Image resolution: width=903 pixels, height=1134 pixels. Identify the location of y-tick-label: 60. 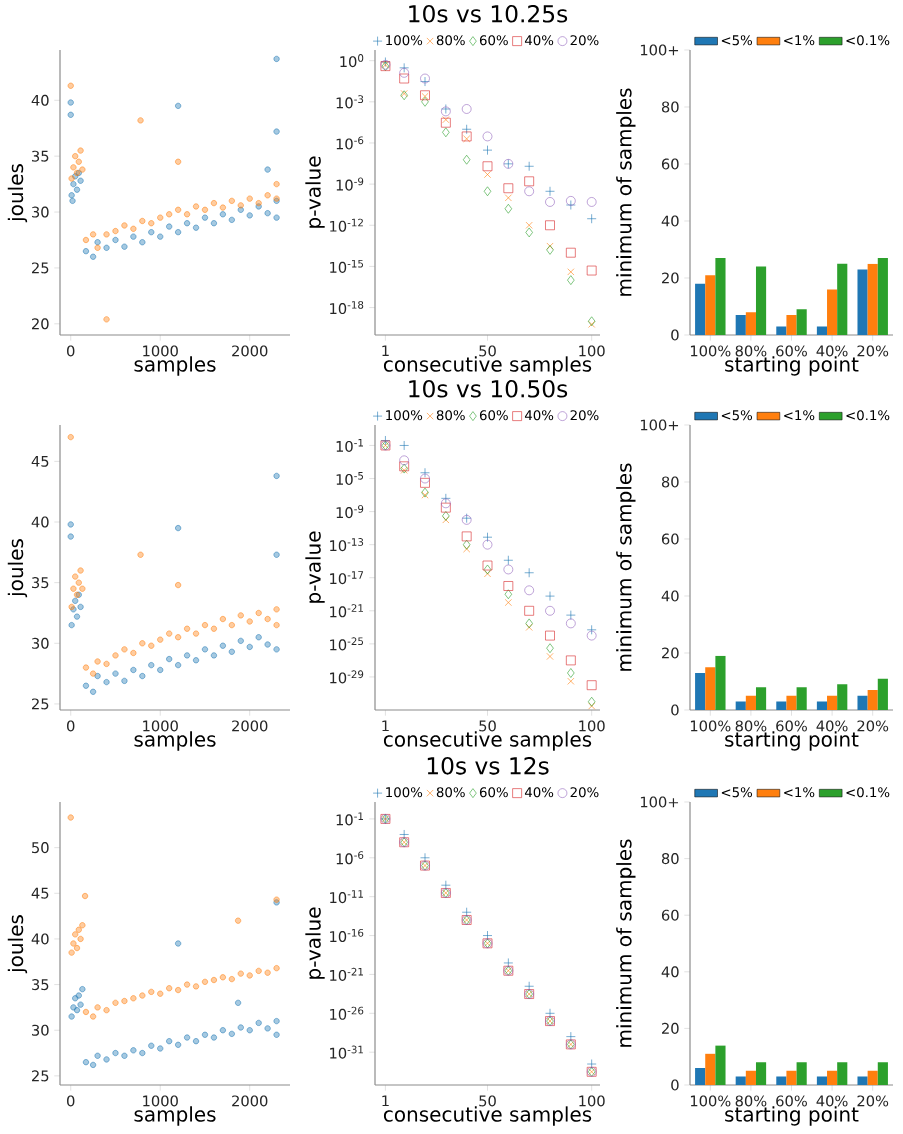
(670, 915).